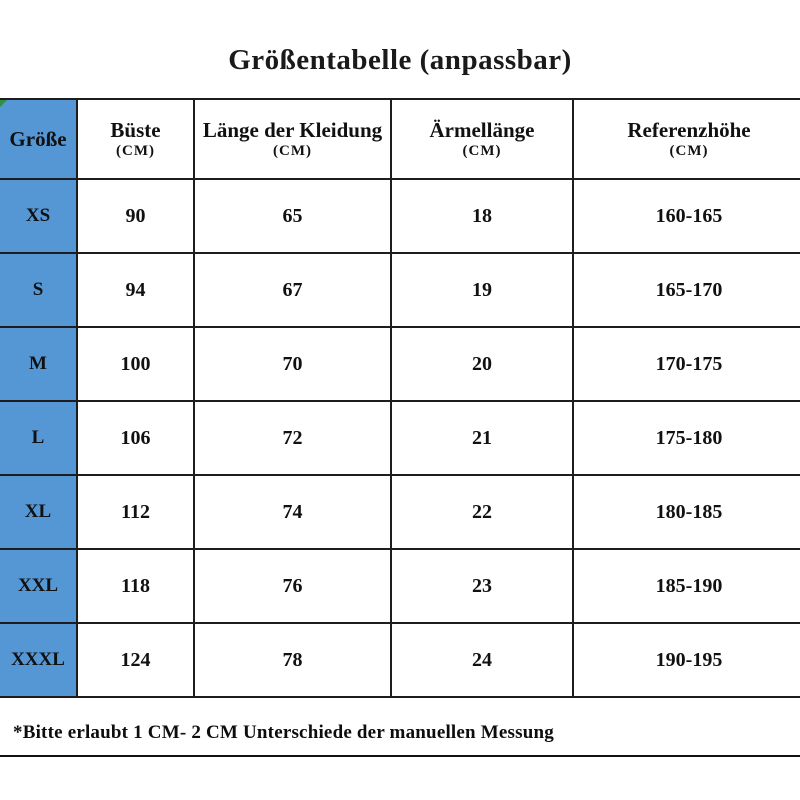 Image resolution: width=800 pixels, height=800 pixels. I want to click on bust-value: 94, so click(135, 290).